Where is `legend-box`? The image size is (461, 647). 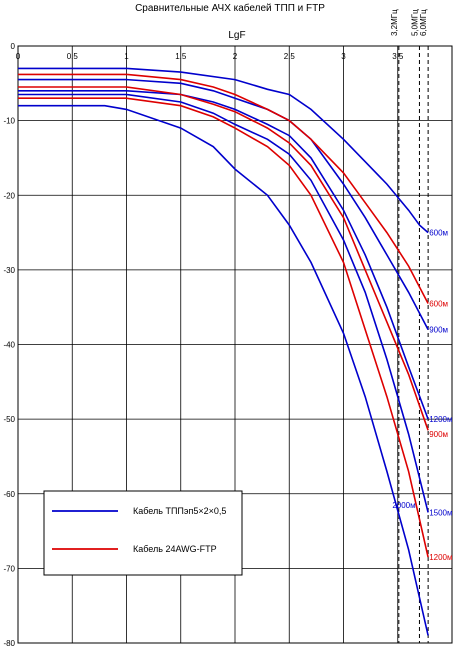 legend-box is located at coordinates (143, 533).